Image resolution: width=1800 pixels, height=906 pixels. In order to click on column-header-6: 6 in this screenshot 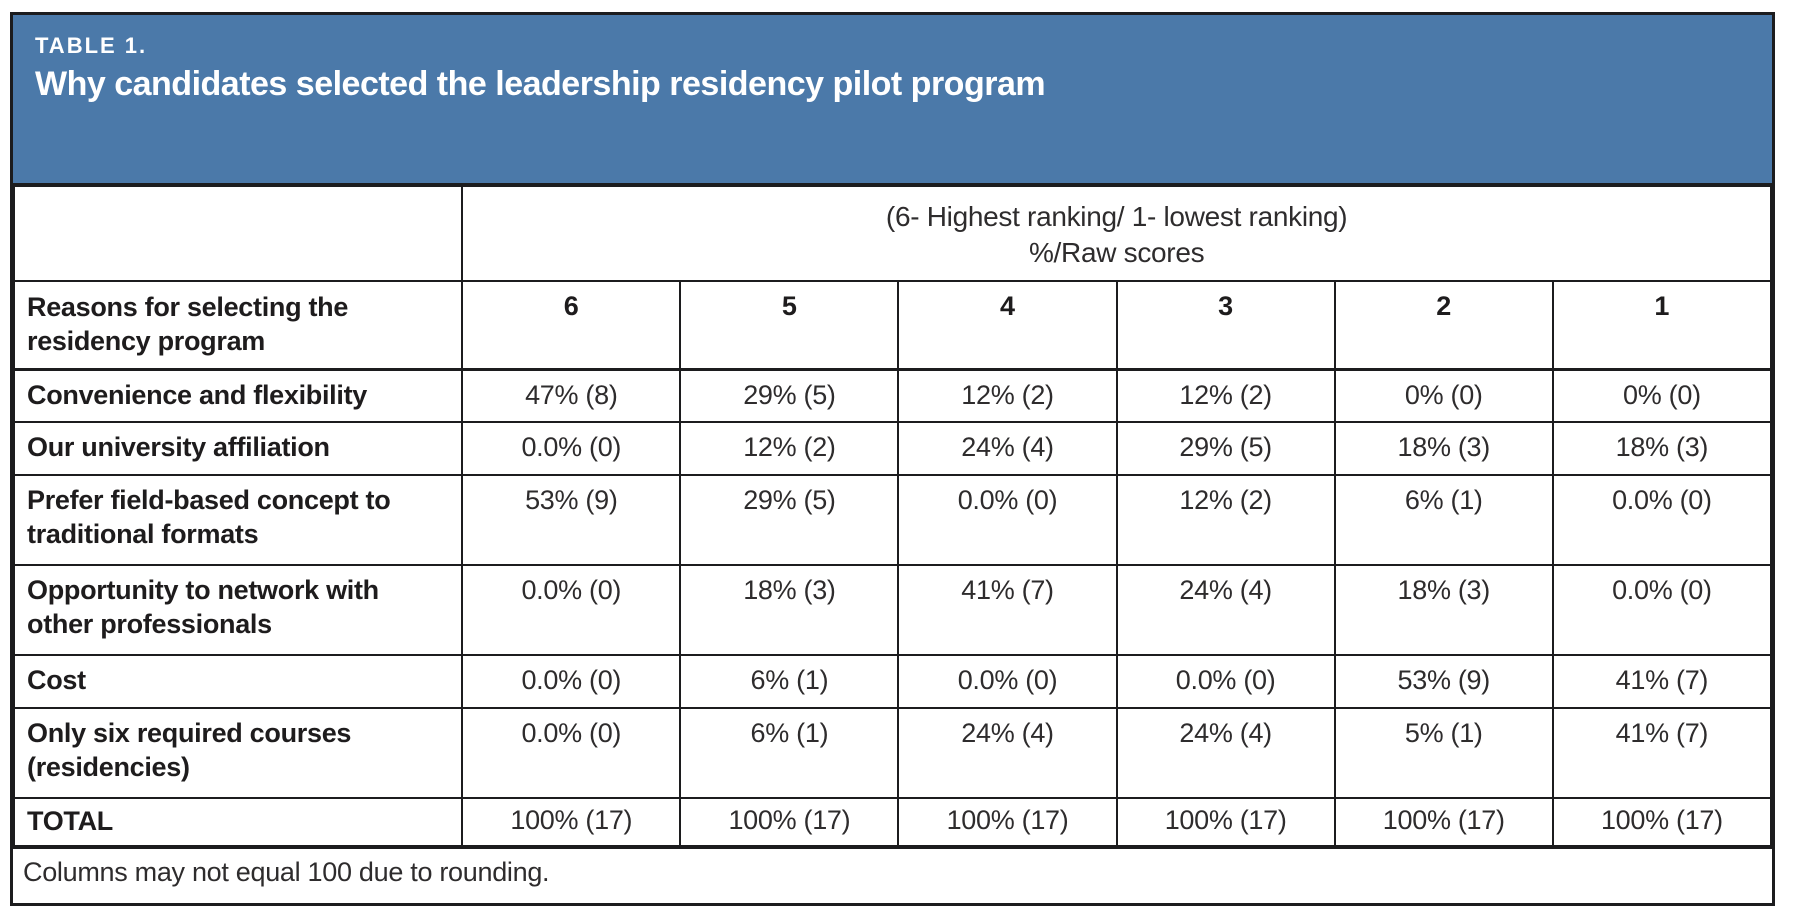, I will do `click(571, 325)`.